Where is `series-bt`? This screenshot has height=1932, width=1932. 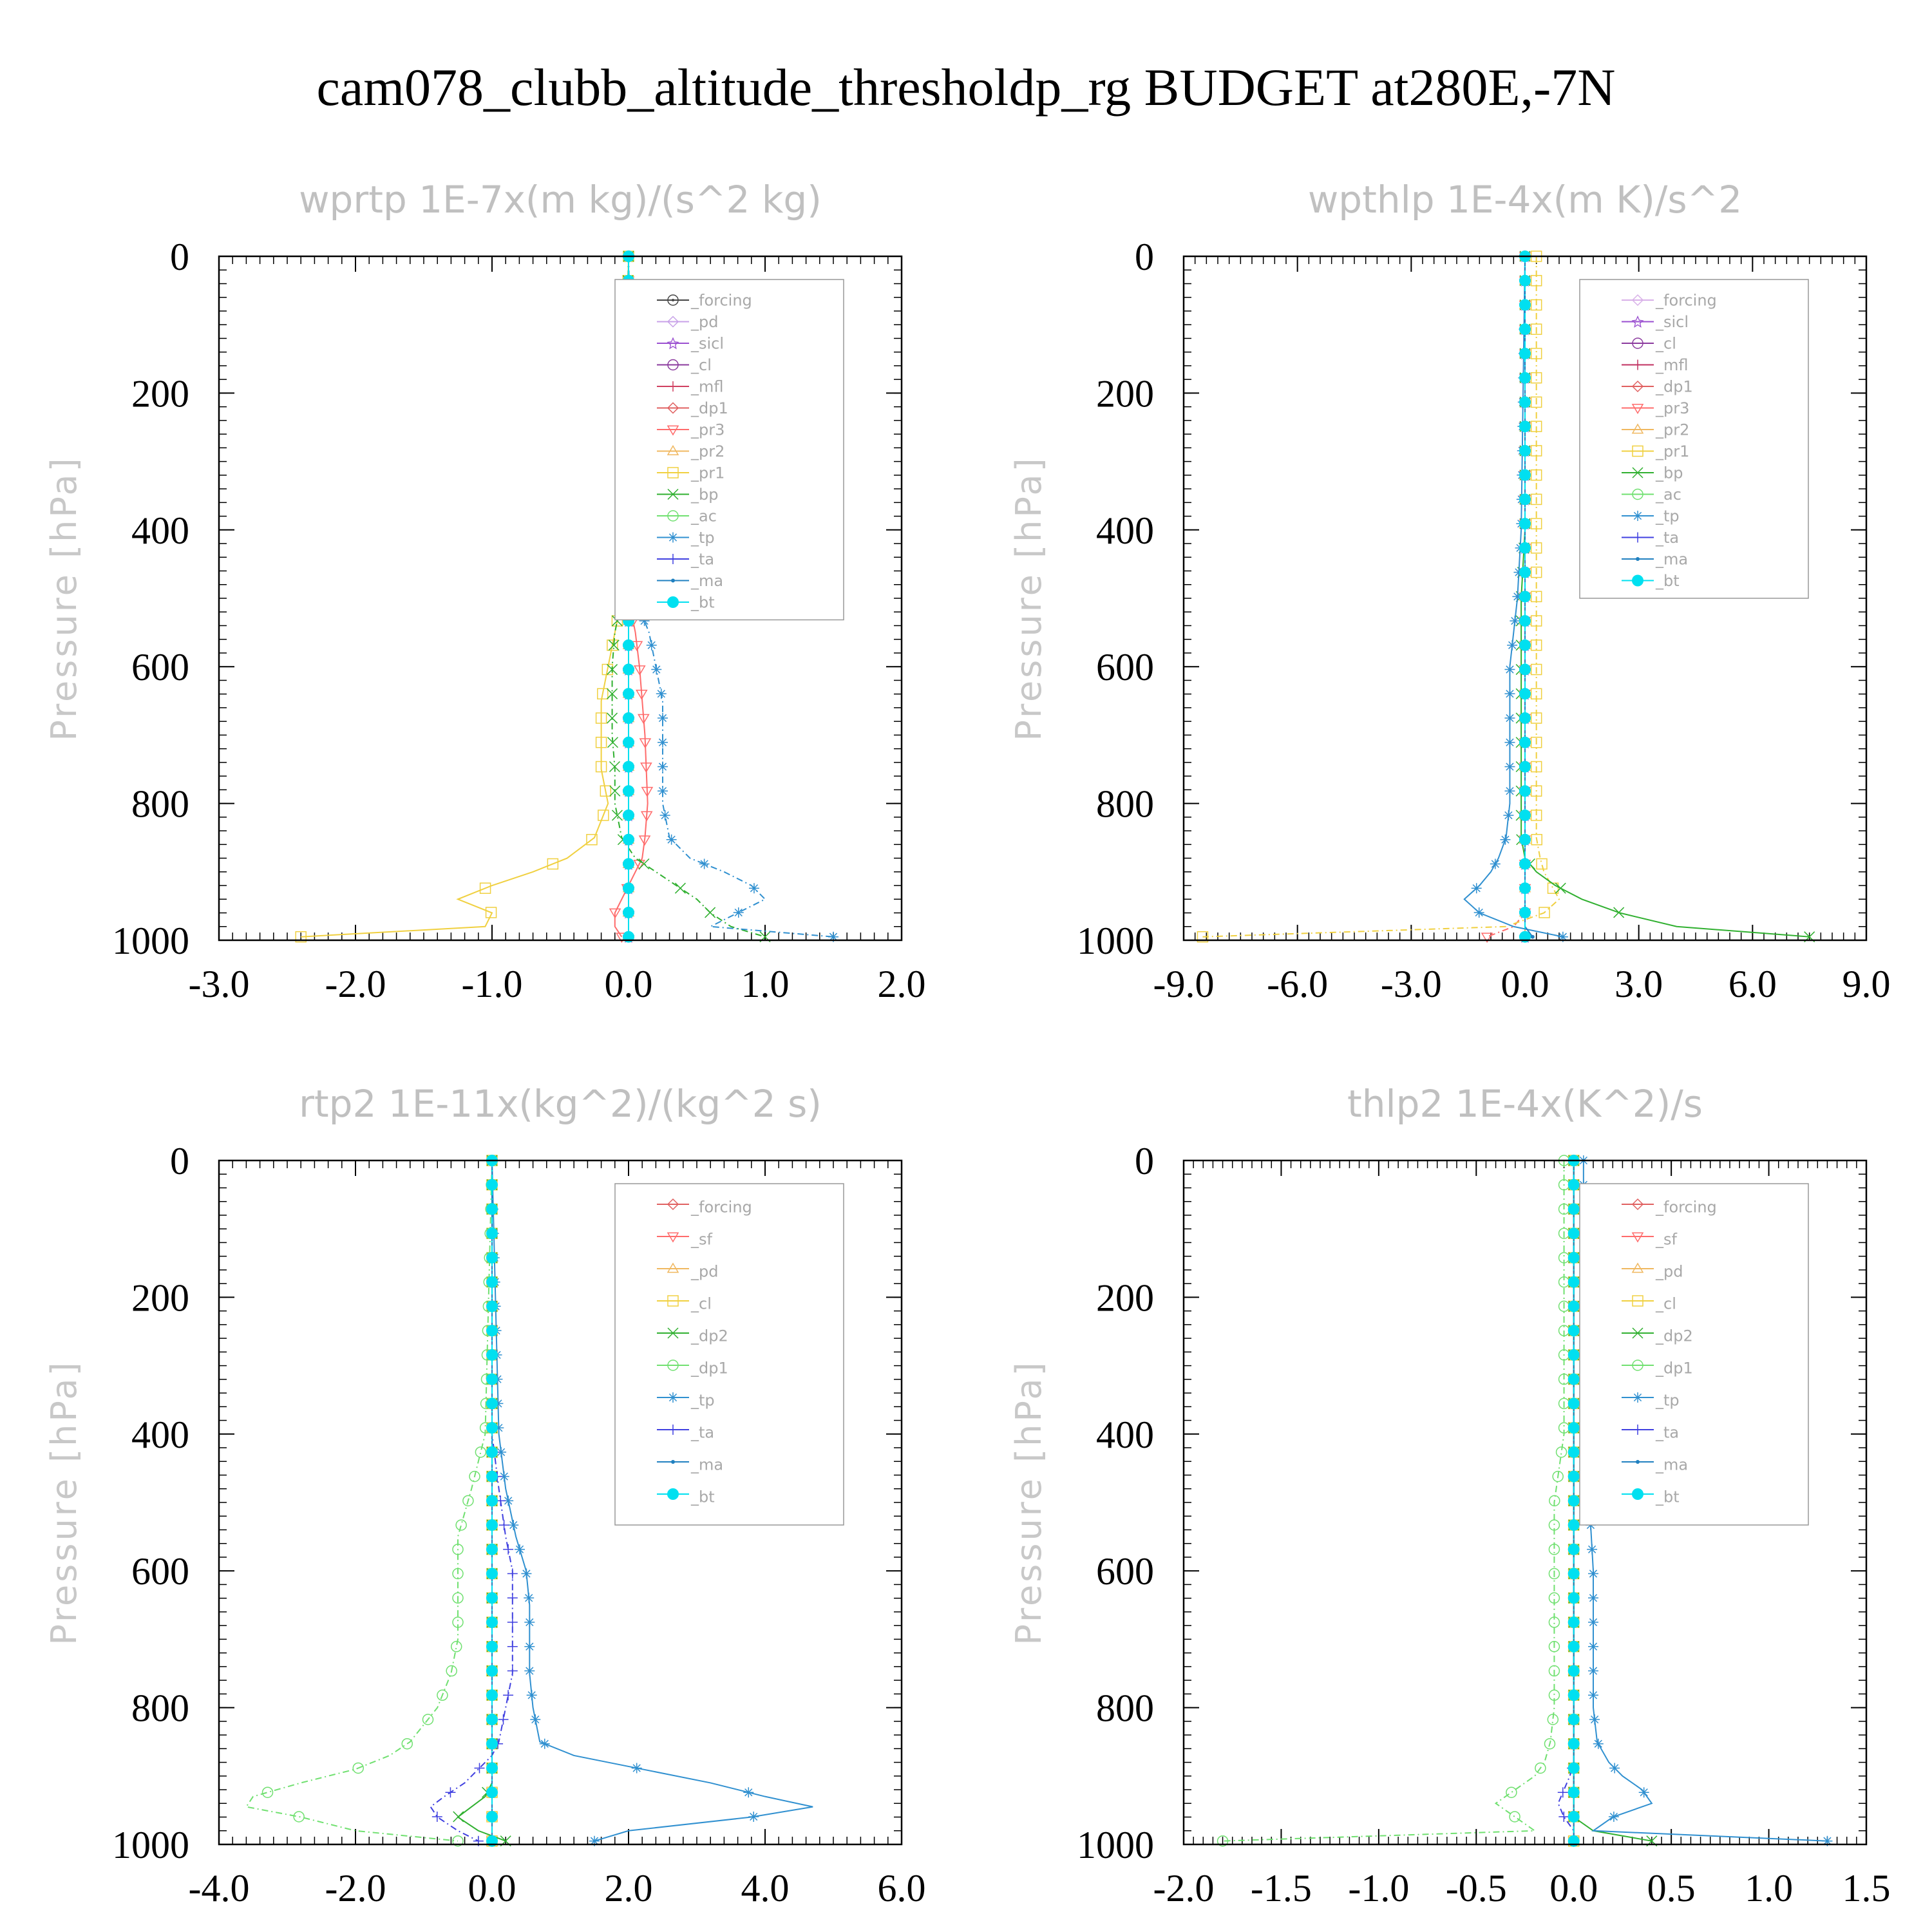 series-bt is located at coordinates (1525, 597).